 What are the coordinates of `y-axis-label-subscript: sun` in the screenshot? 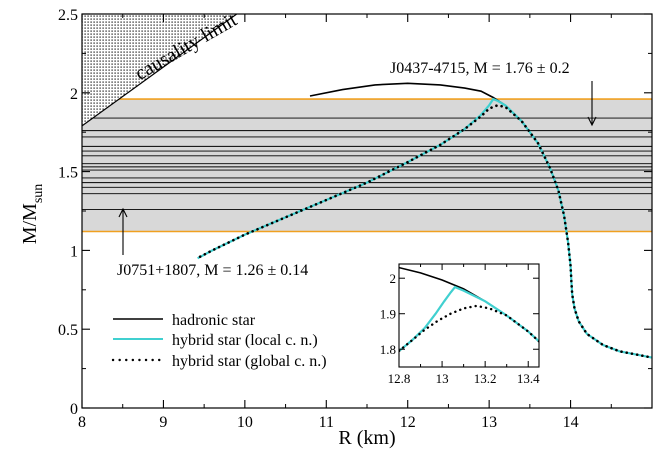 It's located at (38, 193).